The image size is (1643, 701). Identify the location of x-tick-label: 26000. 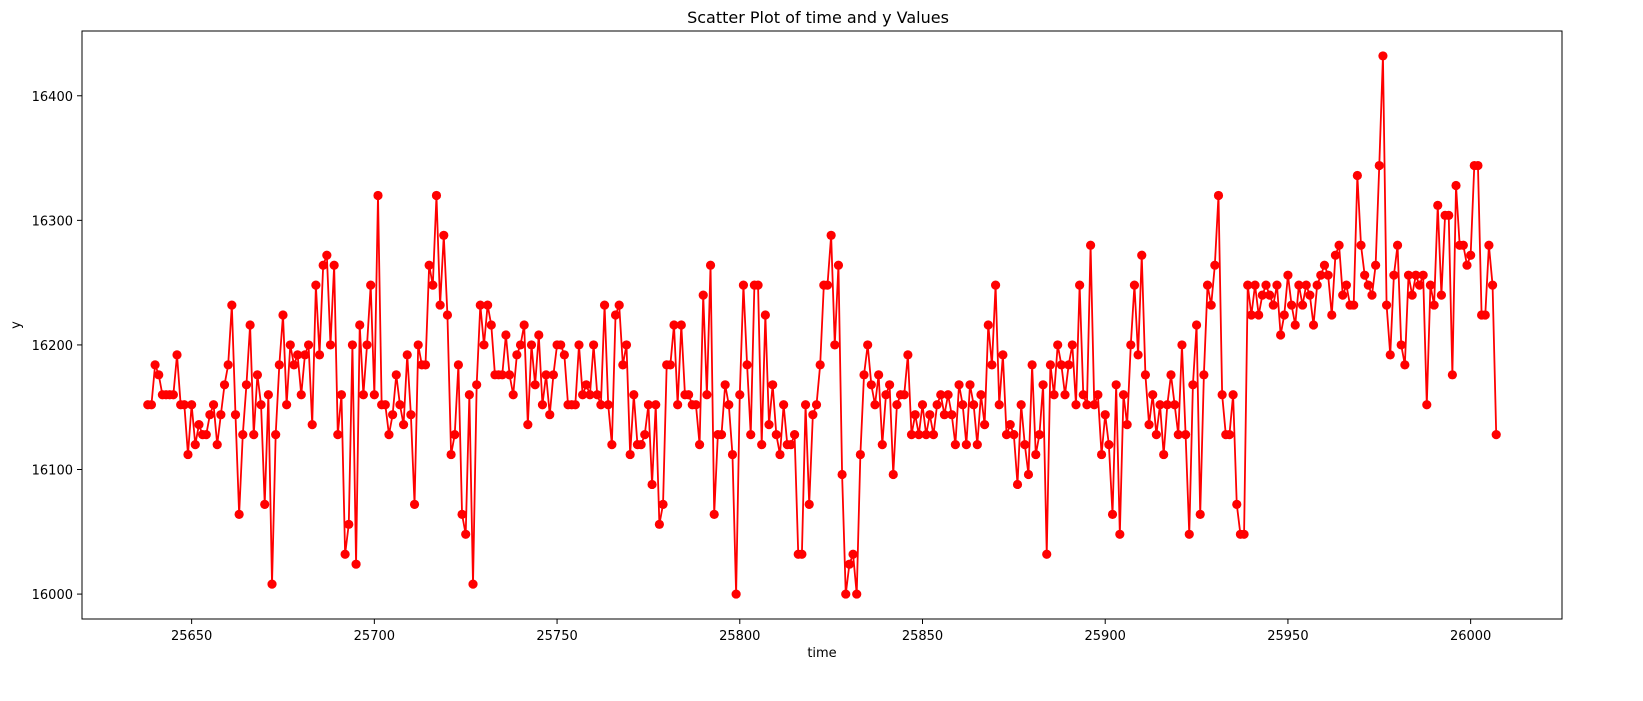
(1470, 636).